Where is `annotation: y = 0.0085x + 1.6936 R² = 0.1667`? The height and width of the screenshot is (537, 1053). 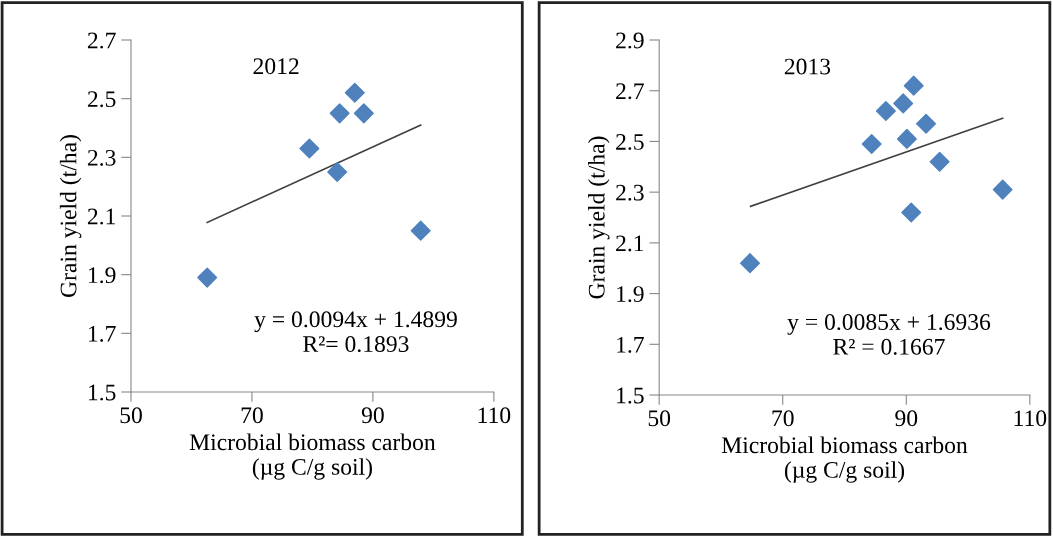 annotation: y = 0.0085x + 1.6936 R² = 0.1667 is located at coordinates (889, 334).